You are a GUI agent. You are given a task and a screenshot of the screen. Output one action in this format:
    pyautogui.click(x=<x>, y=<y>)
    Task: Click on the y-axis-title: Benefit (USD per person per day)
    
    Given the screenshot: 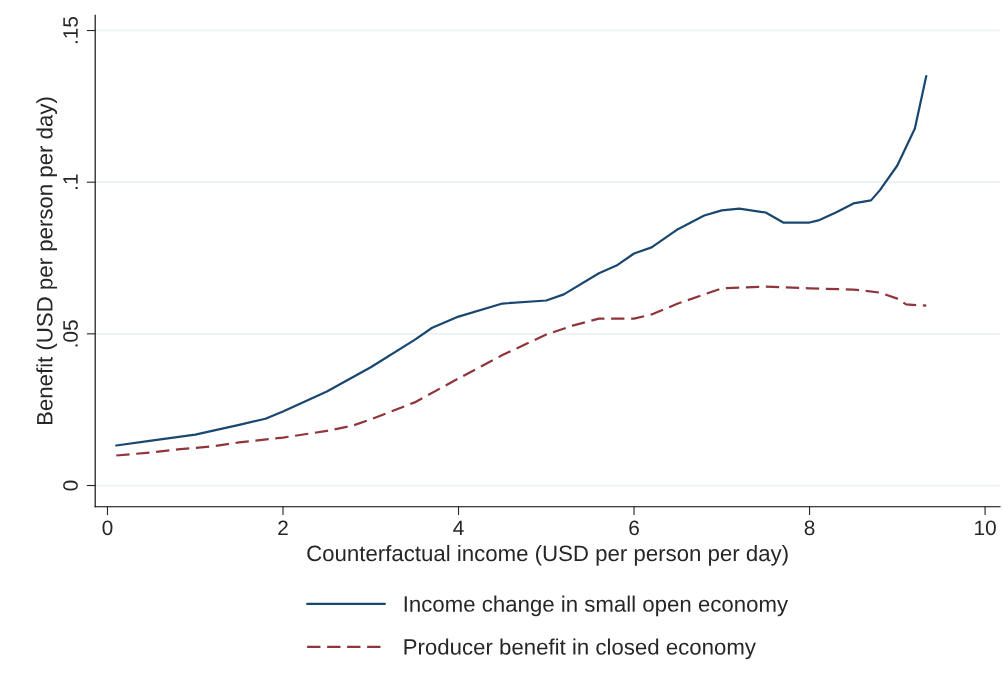 What is the action you would take?
    pyautogui.click(x=47, y=261)
    